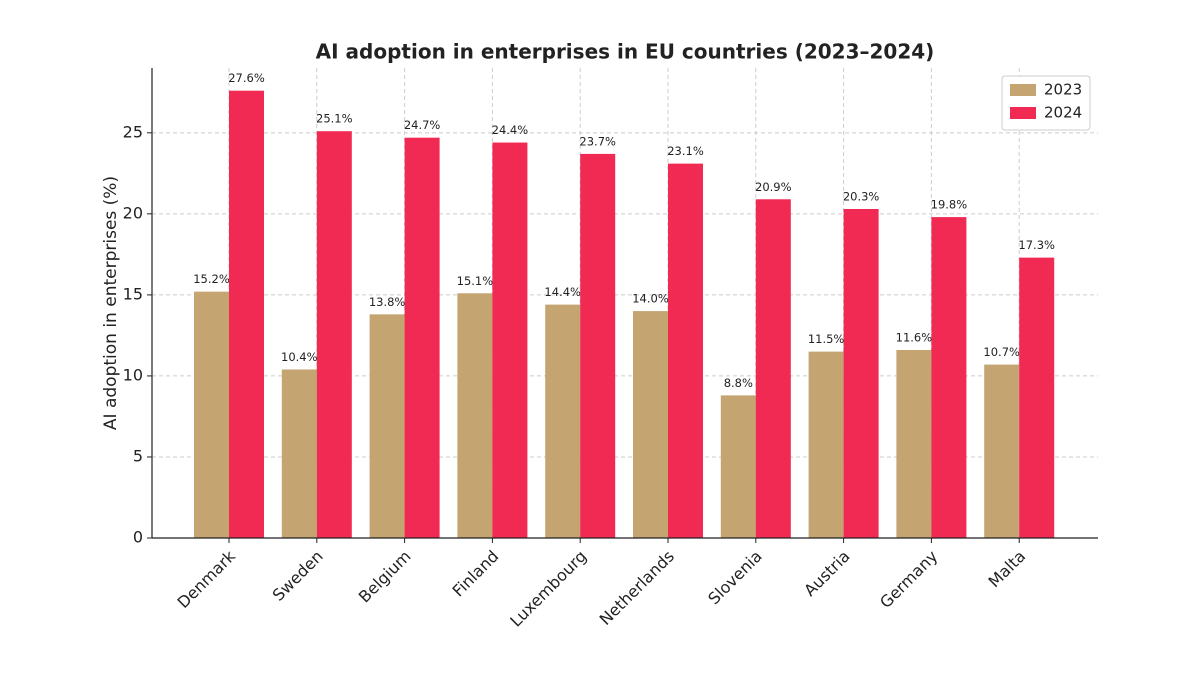 The width and height of the screenshot is (1200, 675). I want to click on x-tick-label: Malta, so click(1007, 569).